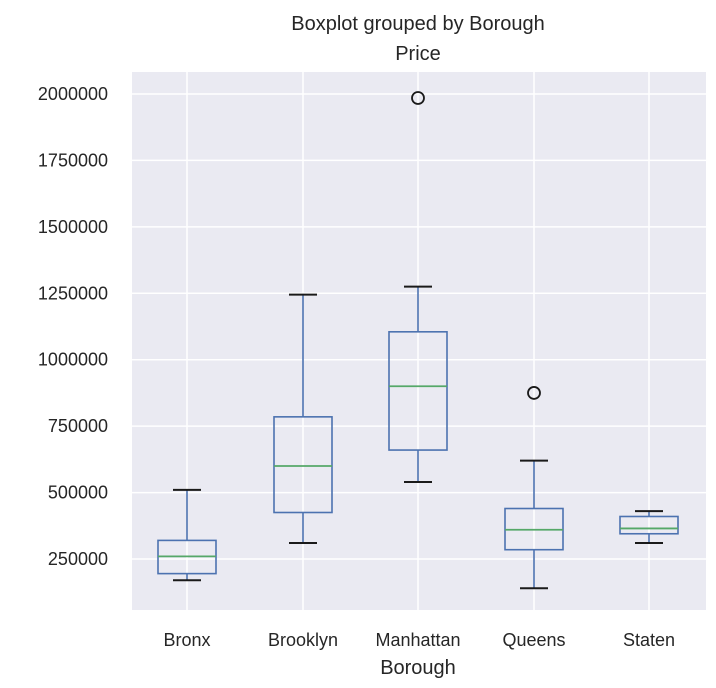 The width and height of the screenshot is (716, 688). What do you see at coordinates (73, 227) in the screenshot?
I see `y-tick-label: 1500000` at bounding box center [73, 227].